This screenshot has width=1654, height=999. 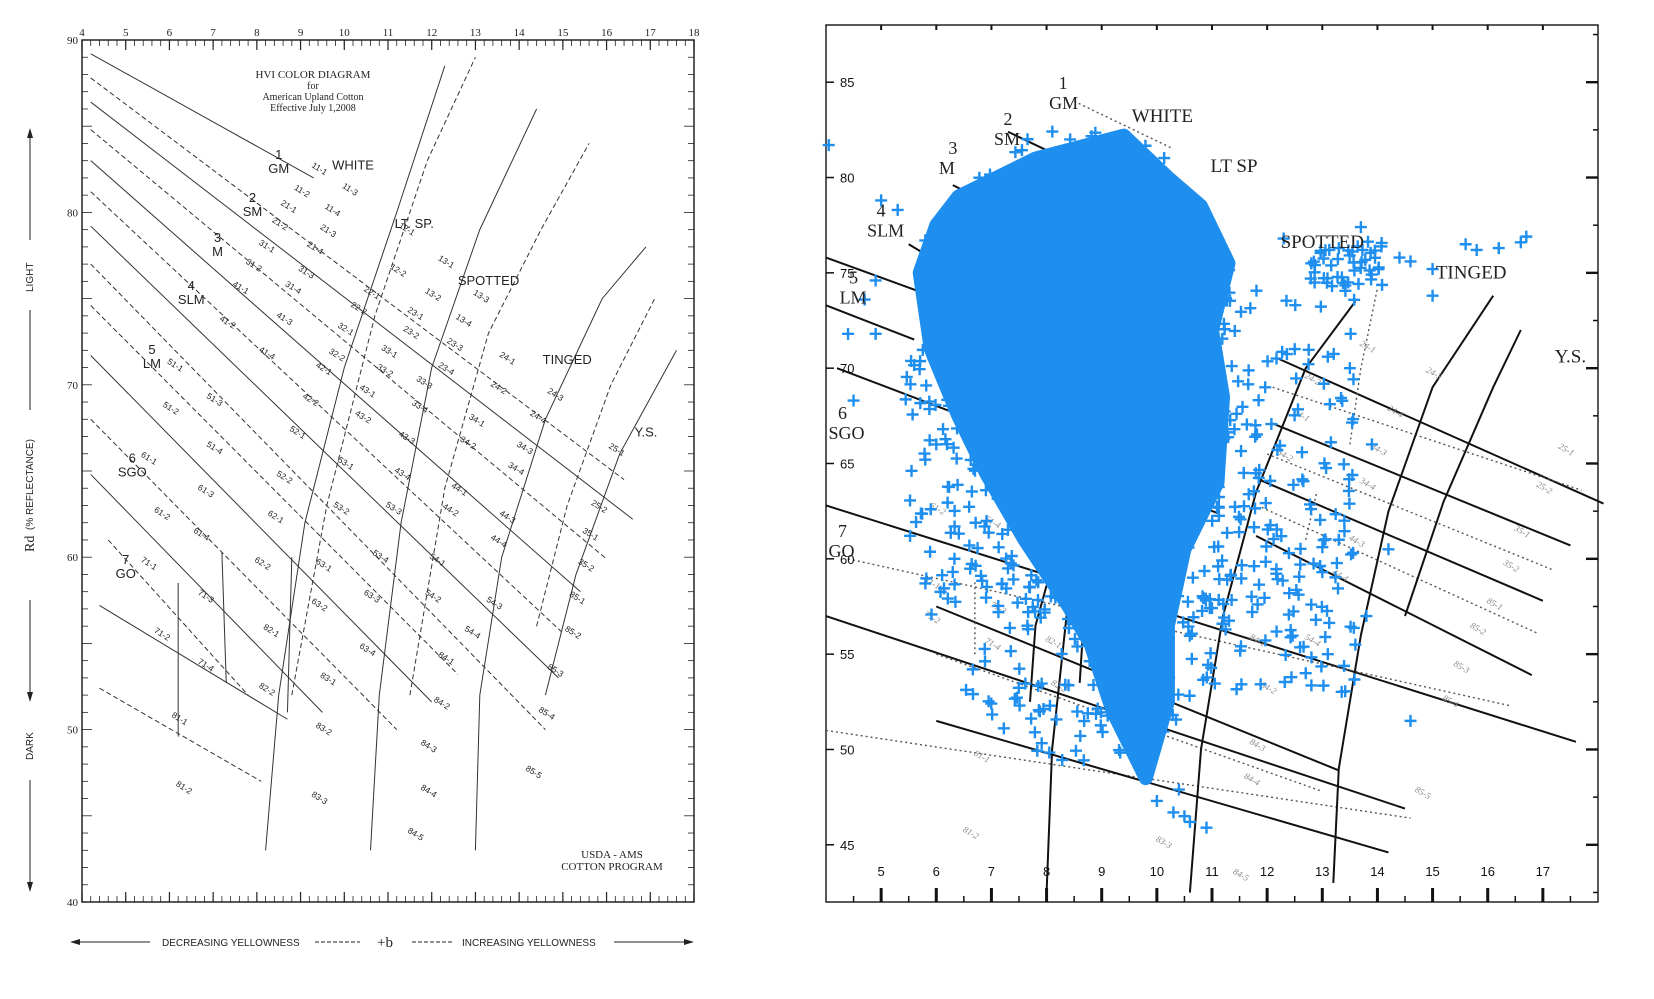 I want to click on left-cell-label: 52-2, so click(x=285, y=477).